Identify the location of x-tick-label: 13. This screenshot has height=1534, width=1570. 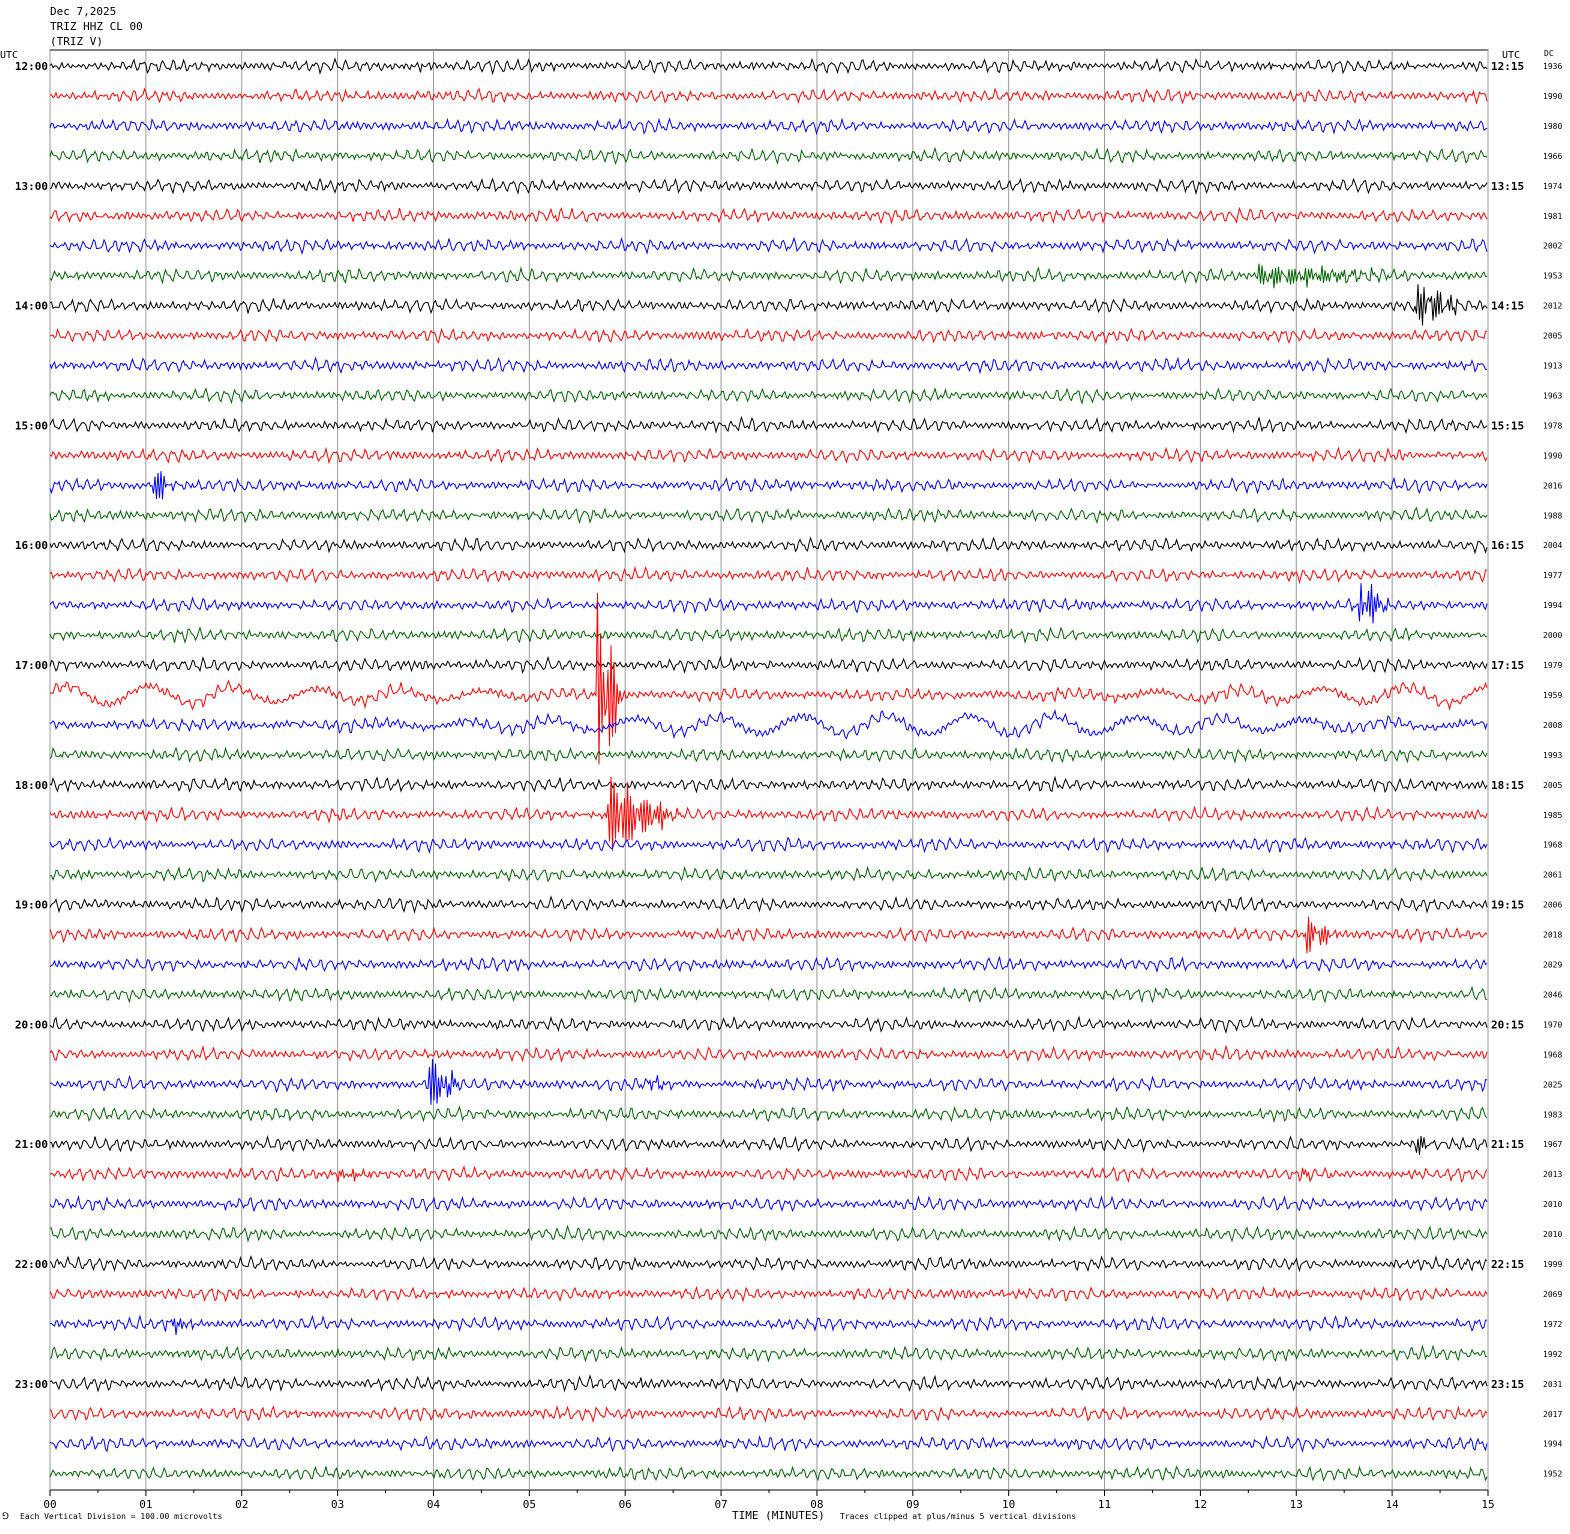
(1296, 1504).